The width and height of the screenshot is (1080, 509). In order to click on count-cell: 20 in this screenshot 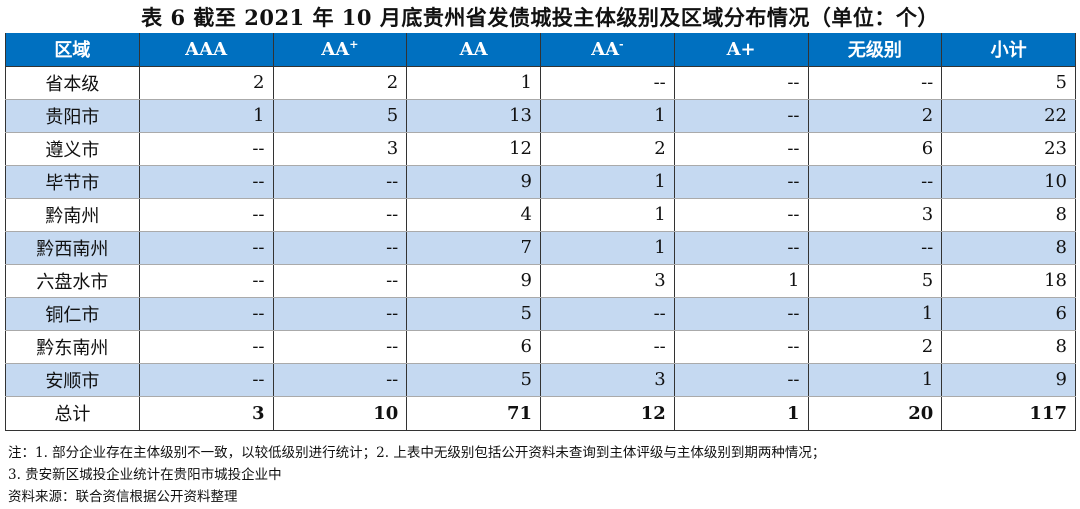, I will do `click(875, 413)`.